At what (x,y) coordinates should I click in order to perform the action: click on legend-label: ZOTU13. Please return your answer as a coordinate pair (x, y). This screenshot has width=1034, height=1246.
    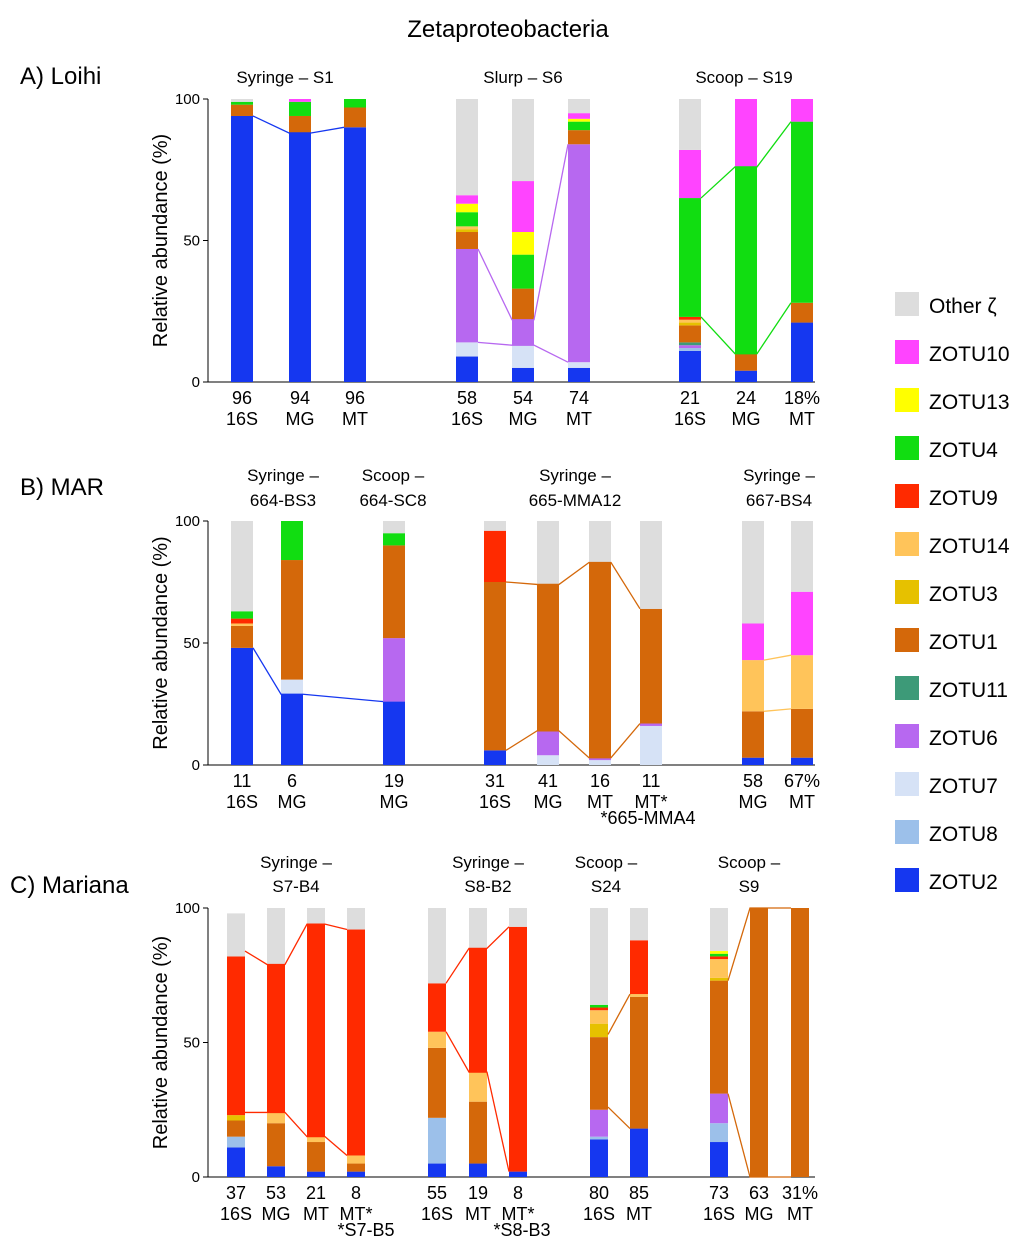
    Looking at the image, I should click on (969, 402).